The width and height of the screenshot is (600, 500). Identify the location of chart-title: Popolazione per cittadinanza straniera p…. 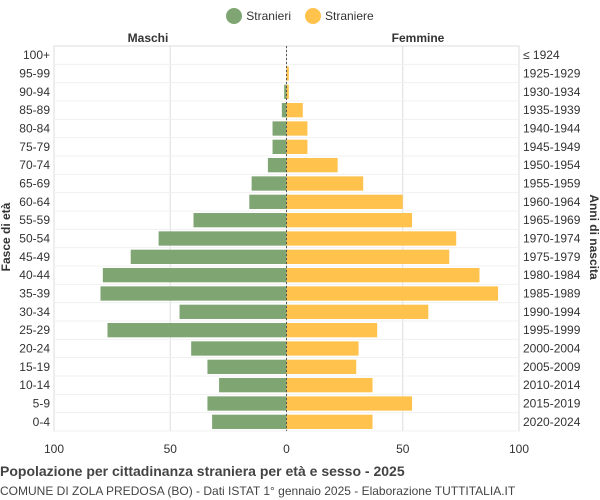
(202, 471).